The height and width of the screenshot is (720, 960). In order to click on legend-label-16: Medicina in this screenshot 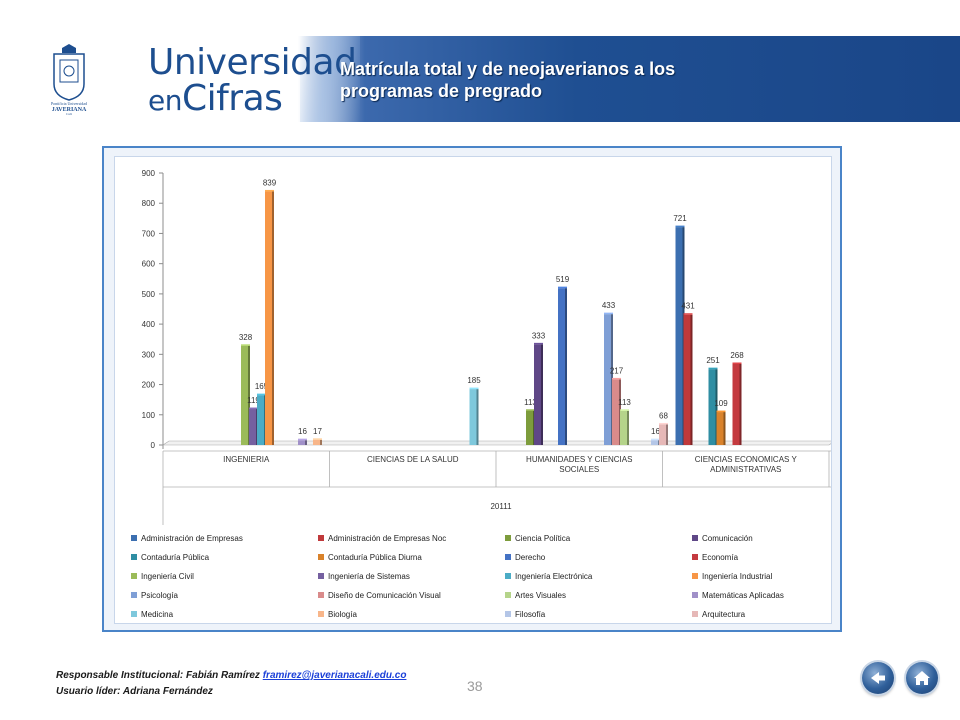, I will do `click(157, 614)`.